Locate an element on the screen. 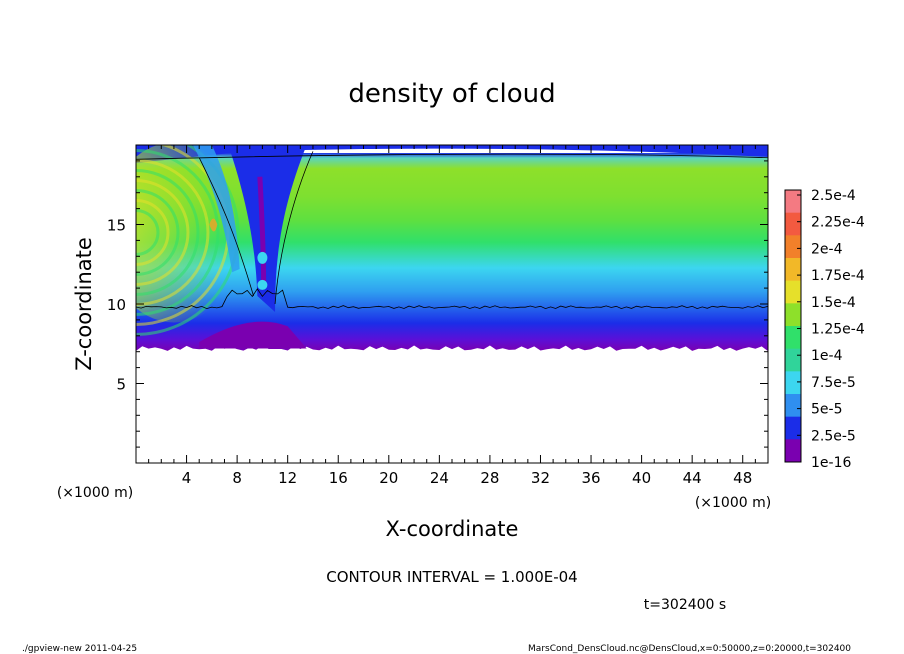 The width and height of the screenshot is (904, 654). y-tick-label: 10 is located at coordinates (116, 305).